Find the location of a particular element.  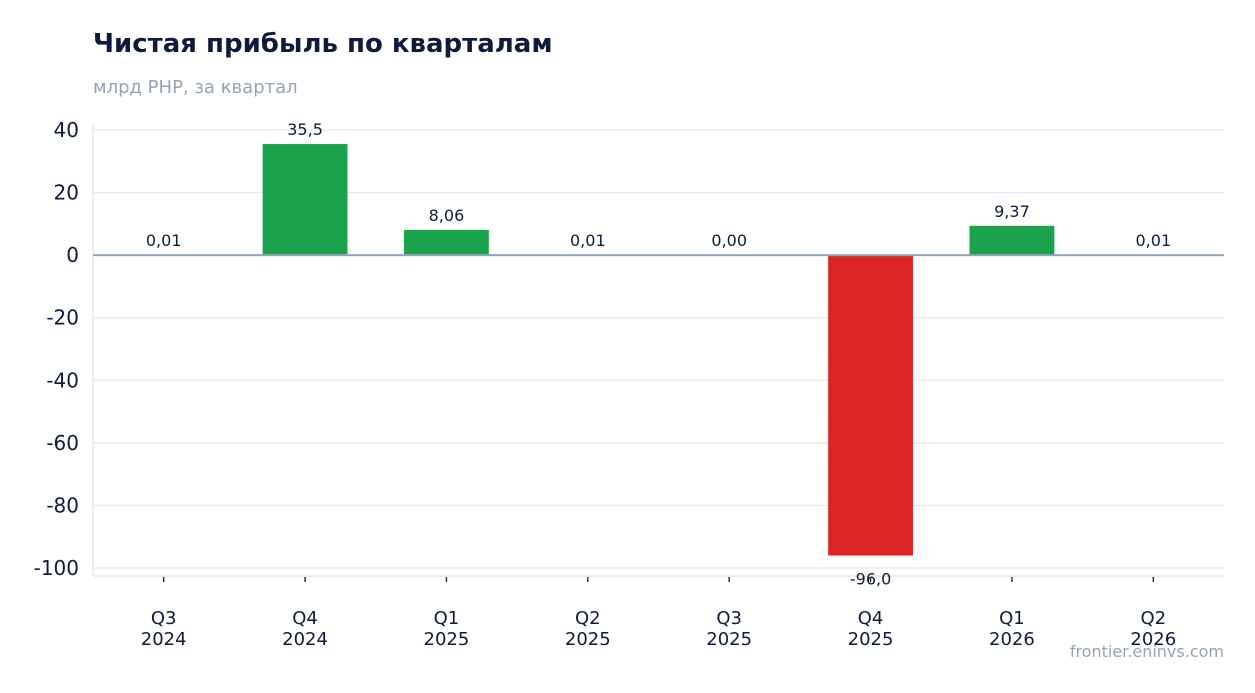

y-tick-label: 20 is located at coordinates (66, 193).